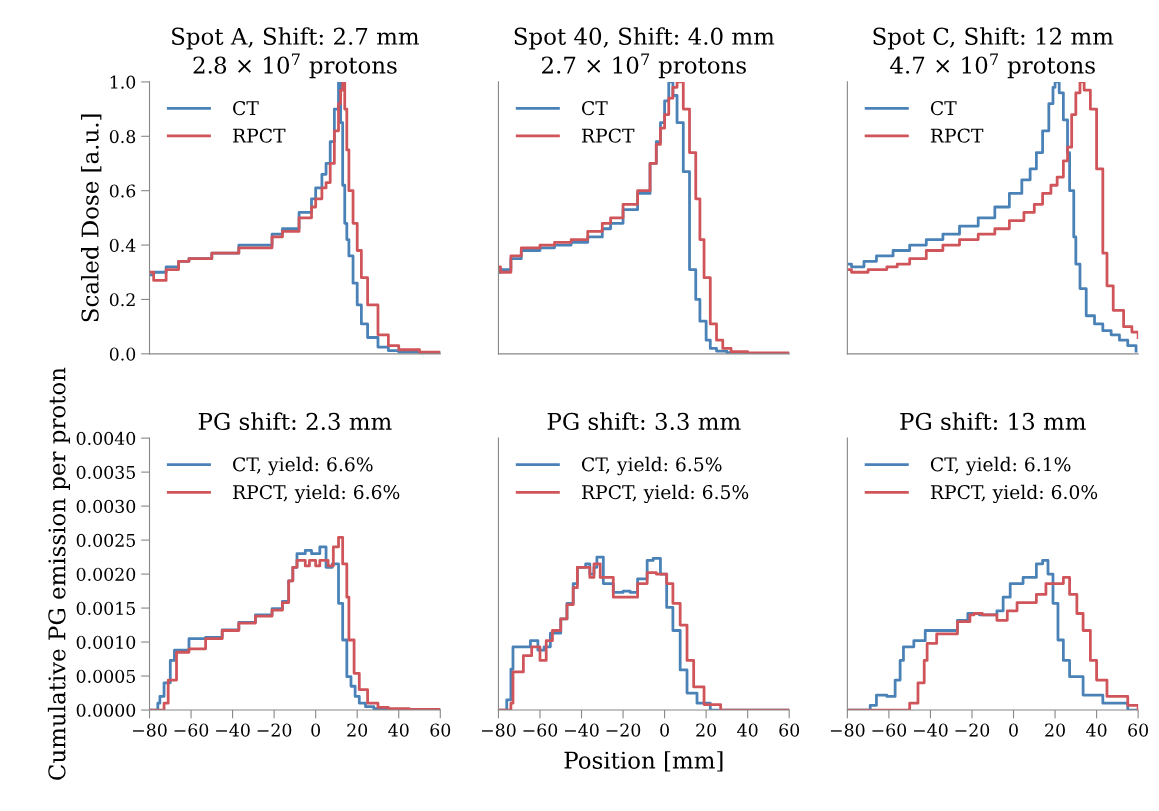 This screenshot has height=811, width=1159. I want to click on y-tick-label: 0.0015, so click(105, 608).